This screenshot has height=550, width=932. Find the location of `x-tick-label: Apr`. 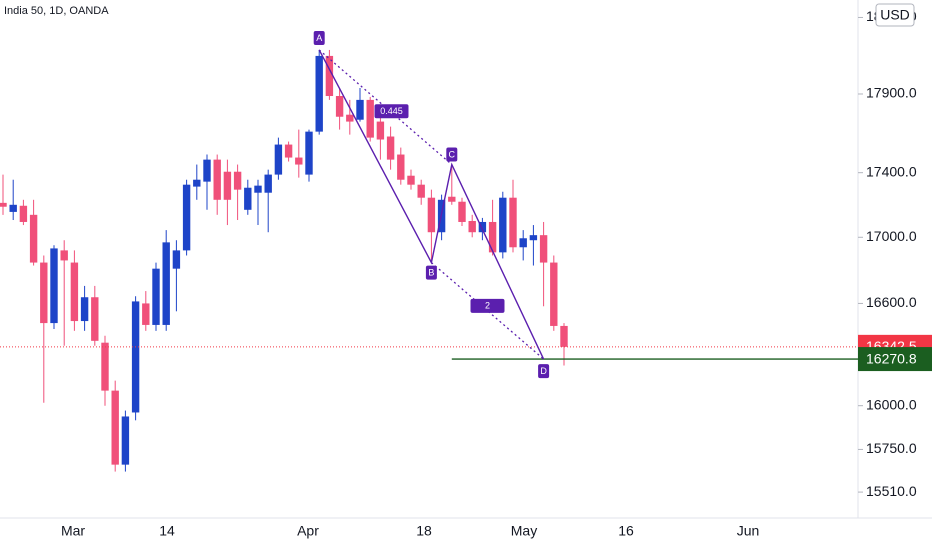

x-tick-label: Apr is located at coordinates (308, 531).